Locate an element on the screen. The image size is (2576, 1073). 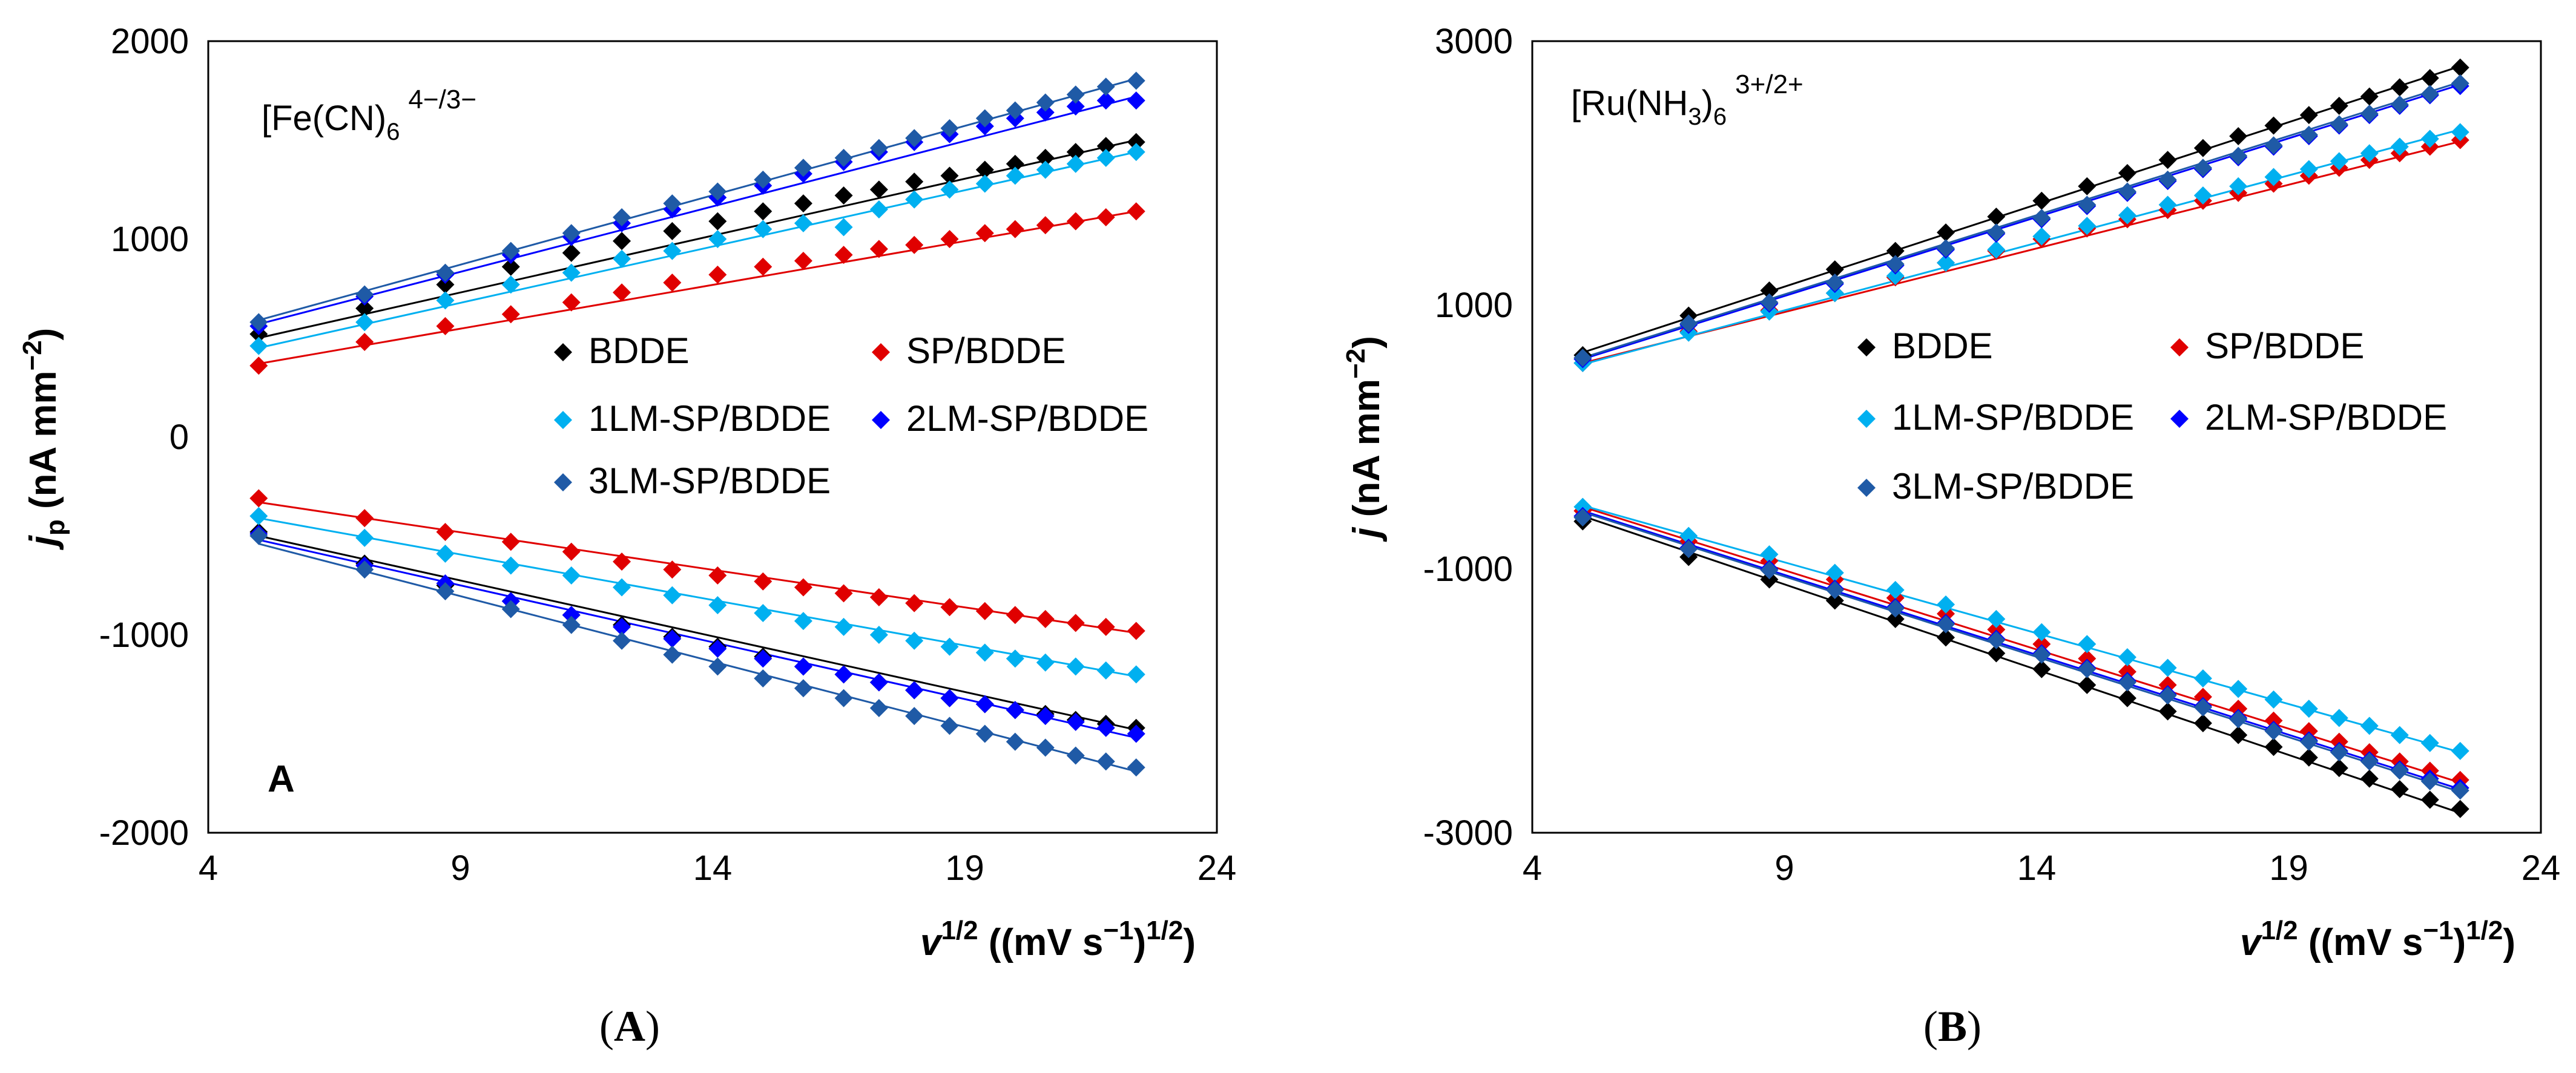
fit-line-3lm-sp-bdde-anodic is located at coordinates (697, 199).